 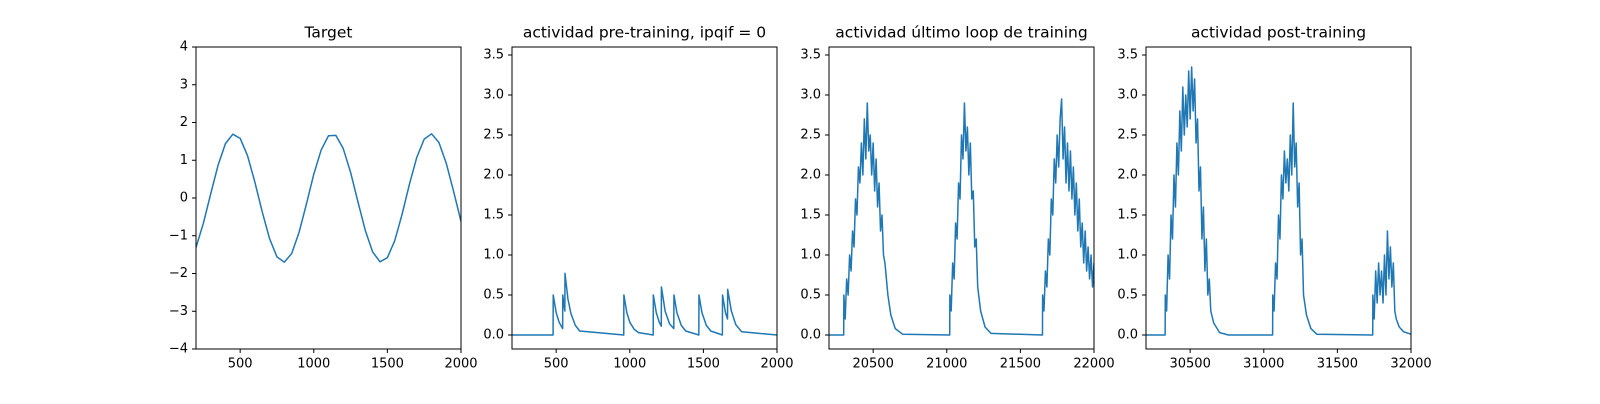 I want to click on y-tick-label: 0, so click(x=184, y=198).